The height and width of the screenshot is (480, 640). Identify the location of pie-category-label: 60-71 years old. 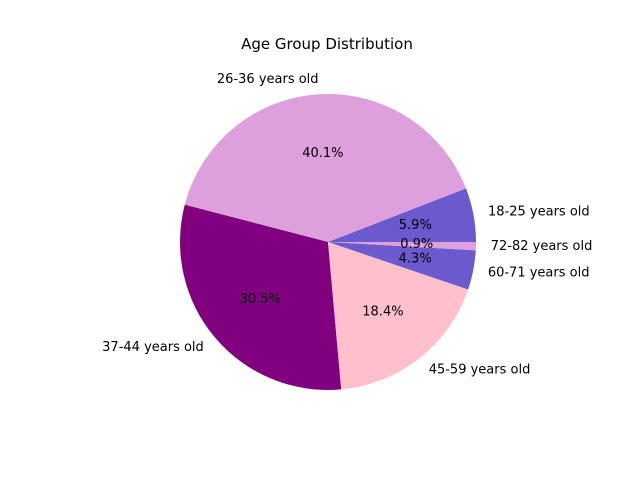
(539, 272).